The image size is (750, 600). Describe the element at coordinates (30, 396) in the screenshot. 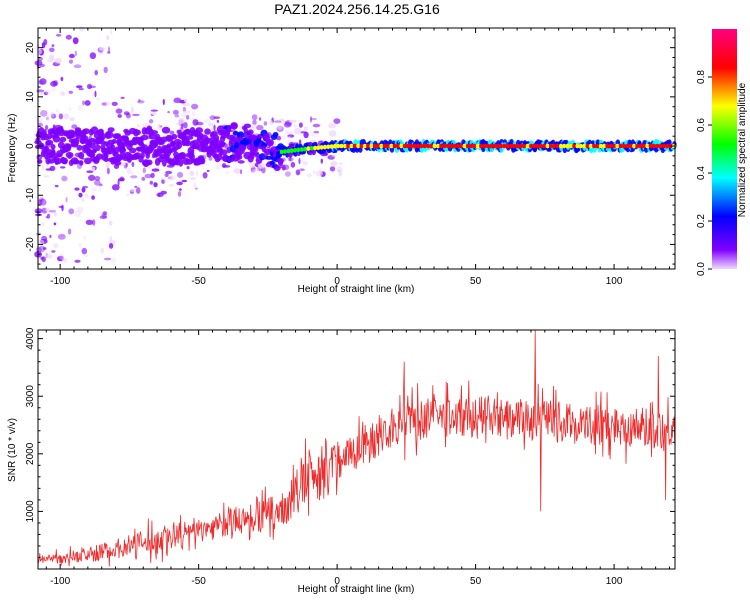

I see `y-tick-label: 3000` at that location.